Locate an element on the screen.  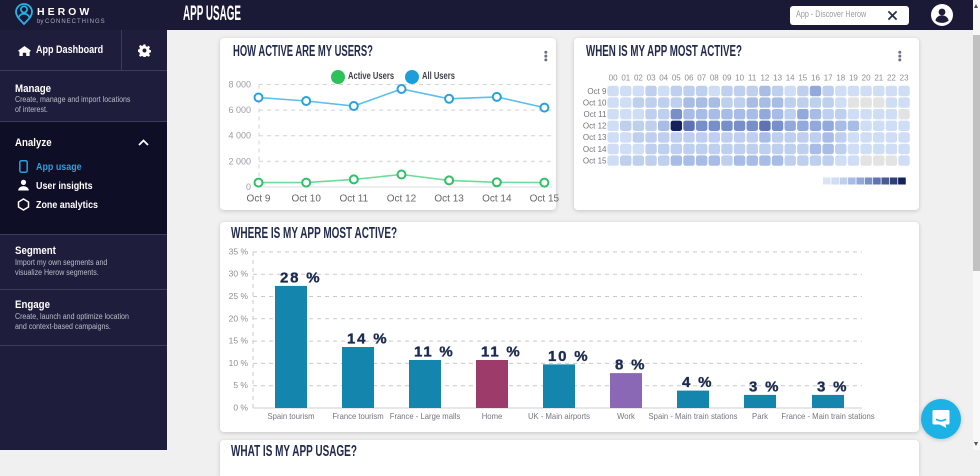
svg-text: 18 is located at coordinates (840, 78).